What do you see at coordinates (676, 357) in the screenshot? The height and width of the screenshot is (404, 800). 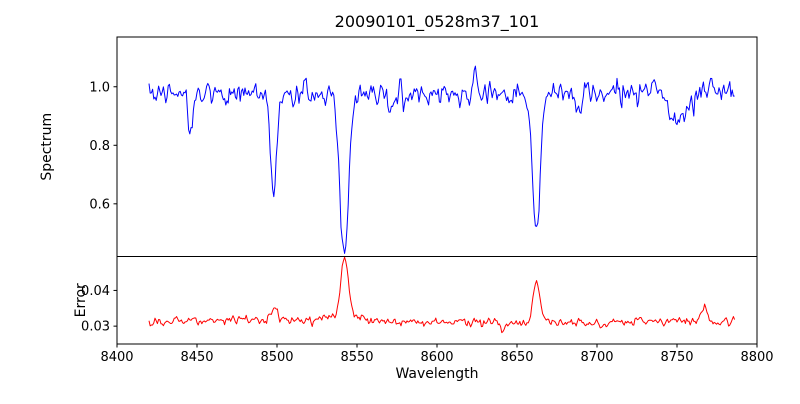 I see `tick-label: 8750` at bounding box center [676, 357].